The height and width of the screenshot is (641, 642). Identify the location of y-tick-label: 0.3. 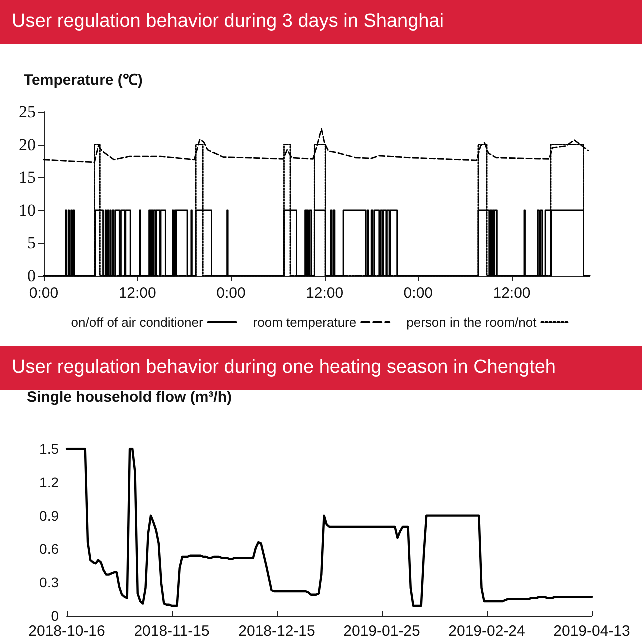
(50, 582).